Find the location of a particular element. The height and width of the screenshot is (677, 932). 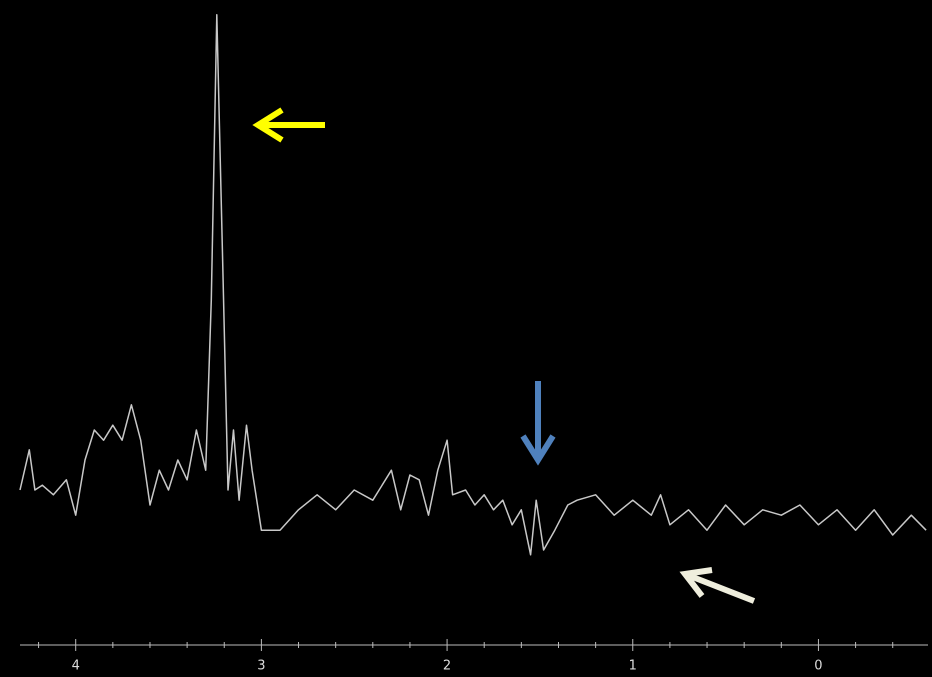

x-tick-label: 0 is located at coordinates (818, 666).